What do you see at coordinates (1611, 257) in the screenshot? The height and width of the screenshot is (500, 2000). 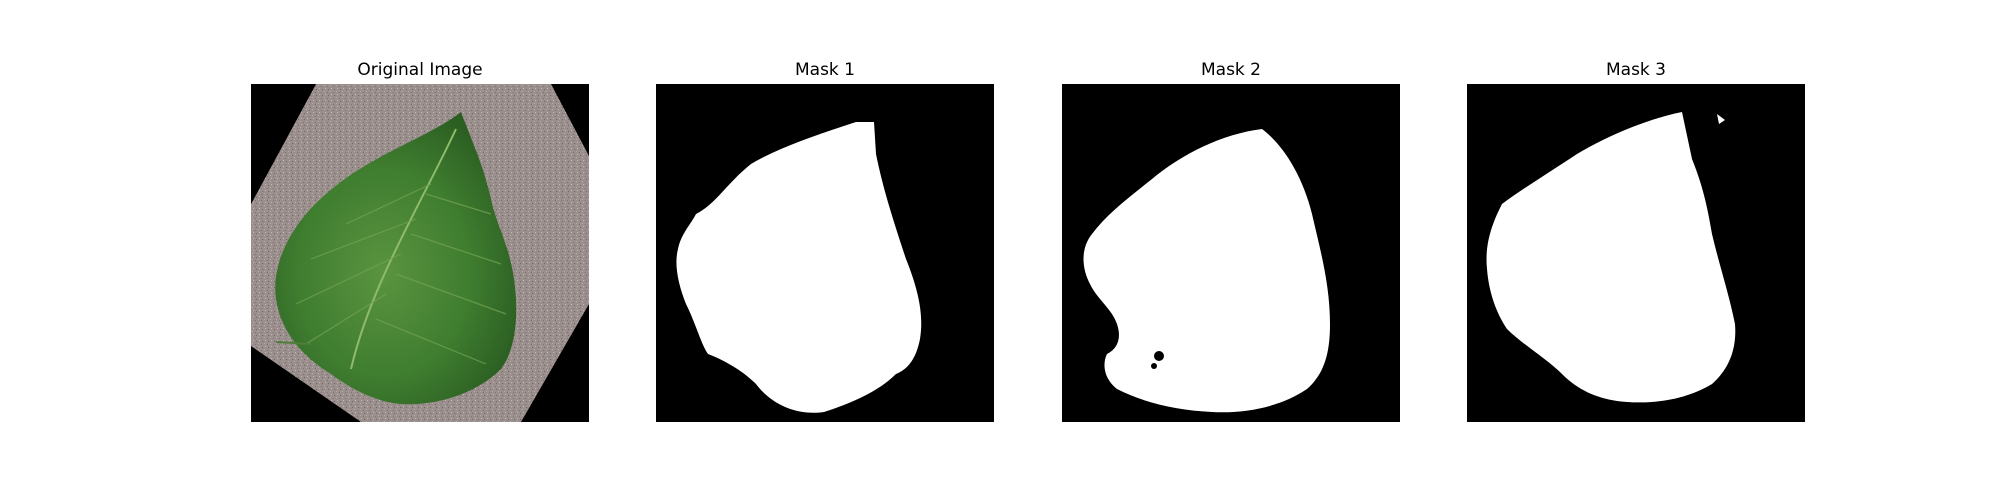 I see `mask-3-region` at bounding box center [1611, 257].